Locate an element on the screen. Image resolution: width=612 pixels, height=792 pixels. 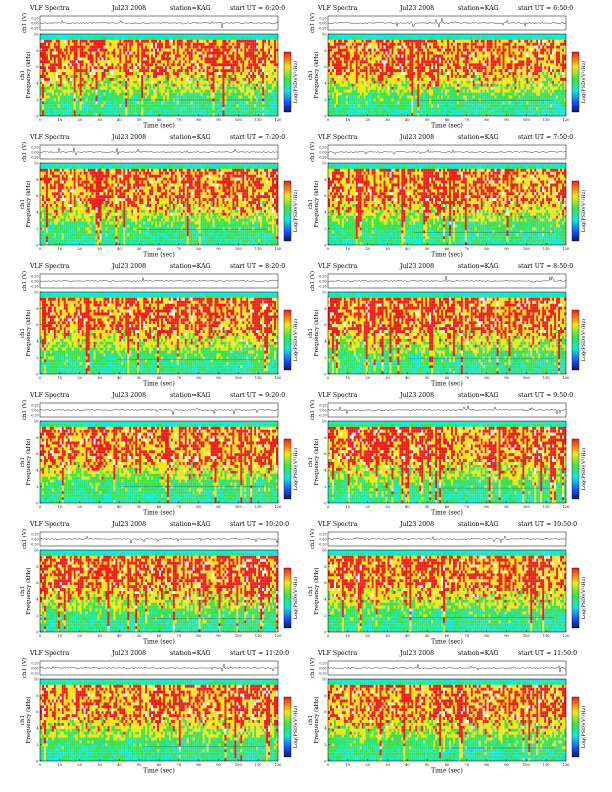
time-tick-label: 80 is located at coordinates (198, 120).